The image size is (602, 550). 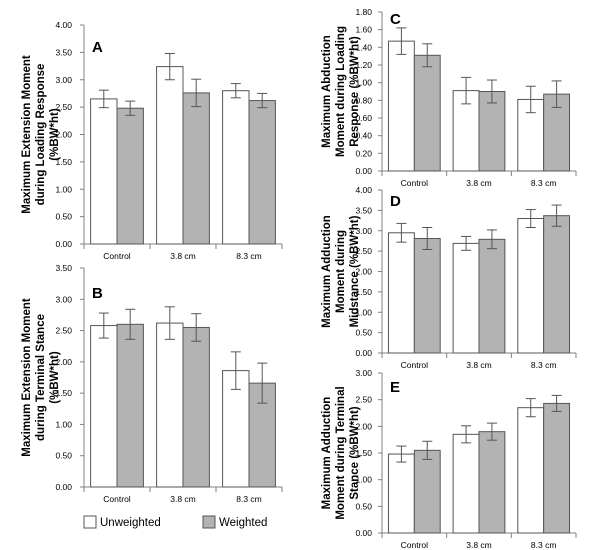 I want to click on y-tick-label: 1.40, so click(x=363, y=47).